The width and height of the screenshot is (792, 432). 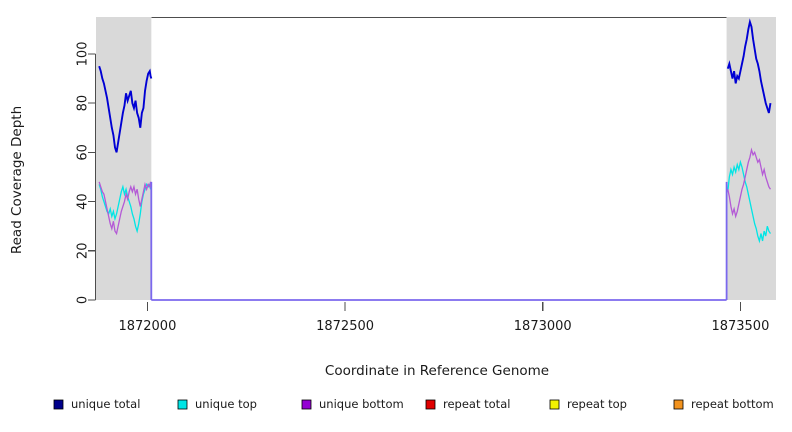 What do you see at coordinates (345, 326) in the screenshot?
I see `x-tick-label: 1872500` at bounding box center [345, 326].